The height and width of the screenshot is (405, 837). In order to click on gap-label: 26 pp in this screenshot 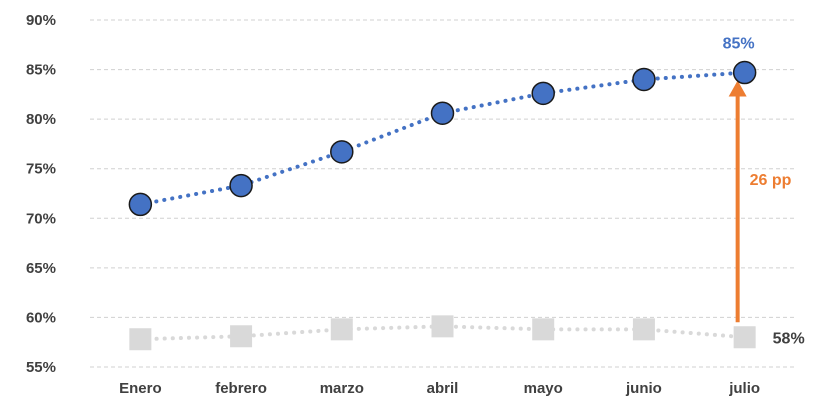, I will do `click(771, 180)`.